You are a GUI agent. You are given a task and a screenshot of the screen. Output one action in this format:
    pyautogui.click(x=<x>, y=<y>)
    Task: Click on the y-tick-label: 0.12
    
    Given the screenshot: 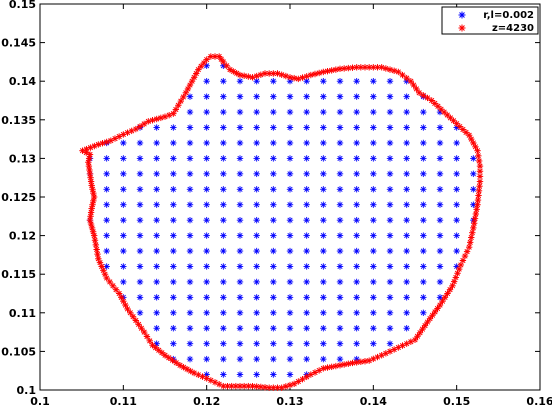 What is the action you would take?
    pyautogui.click(x=22, y=236)
    